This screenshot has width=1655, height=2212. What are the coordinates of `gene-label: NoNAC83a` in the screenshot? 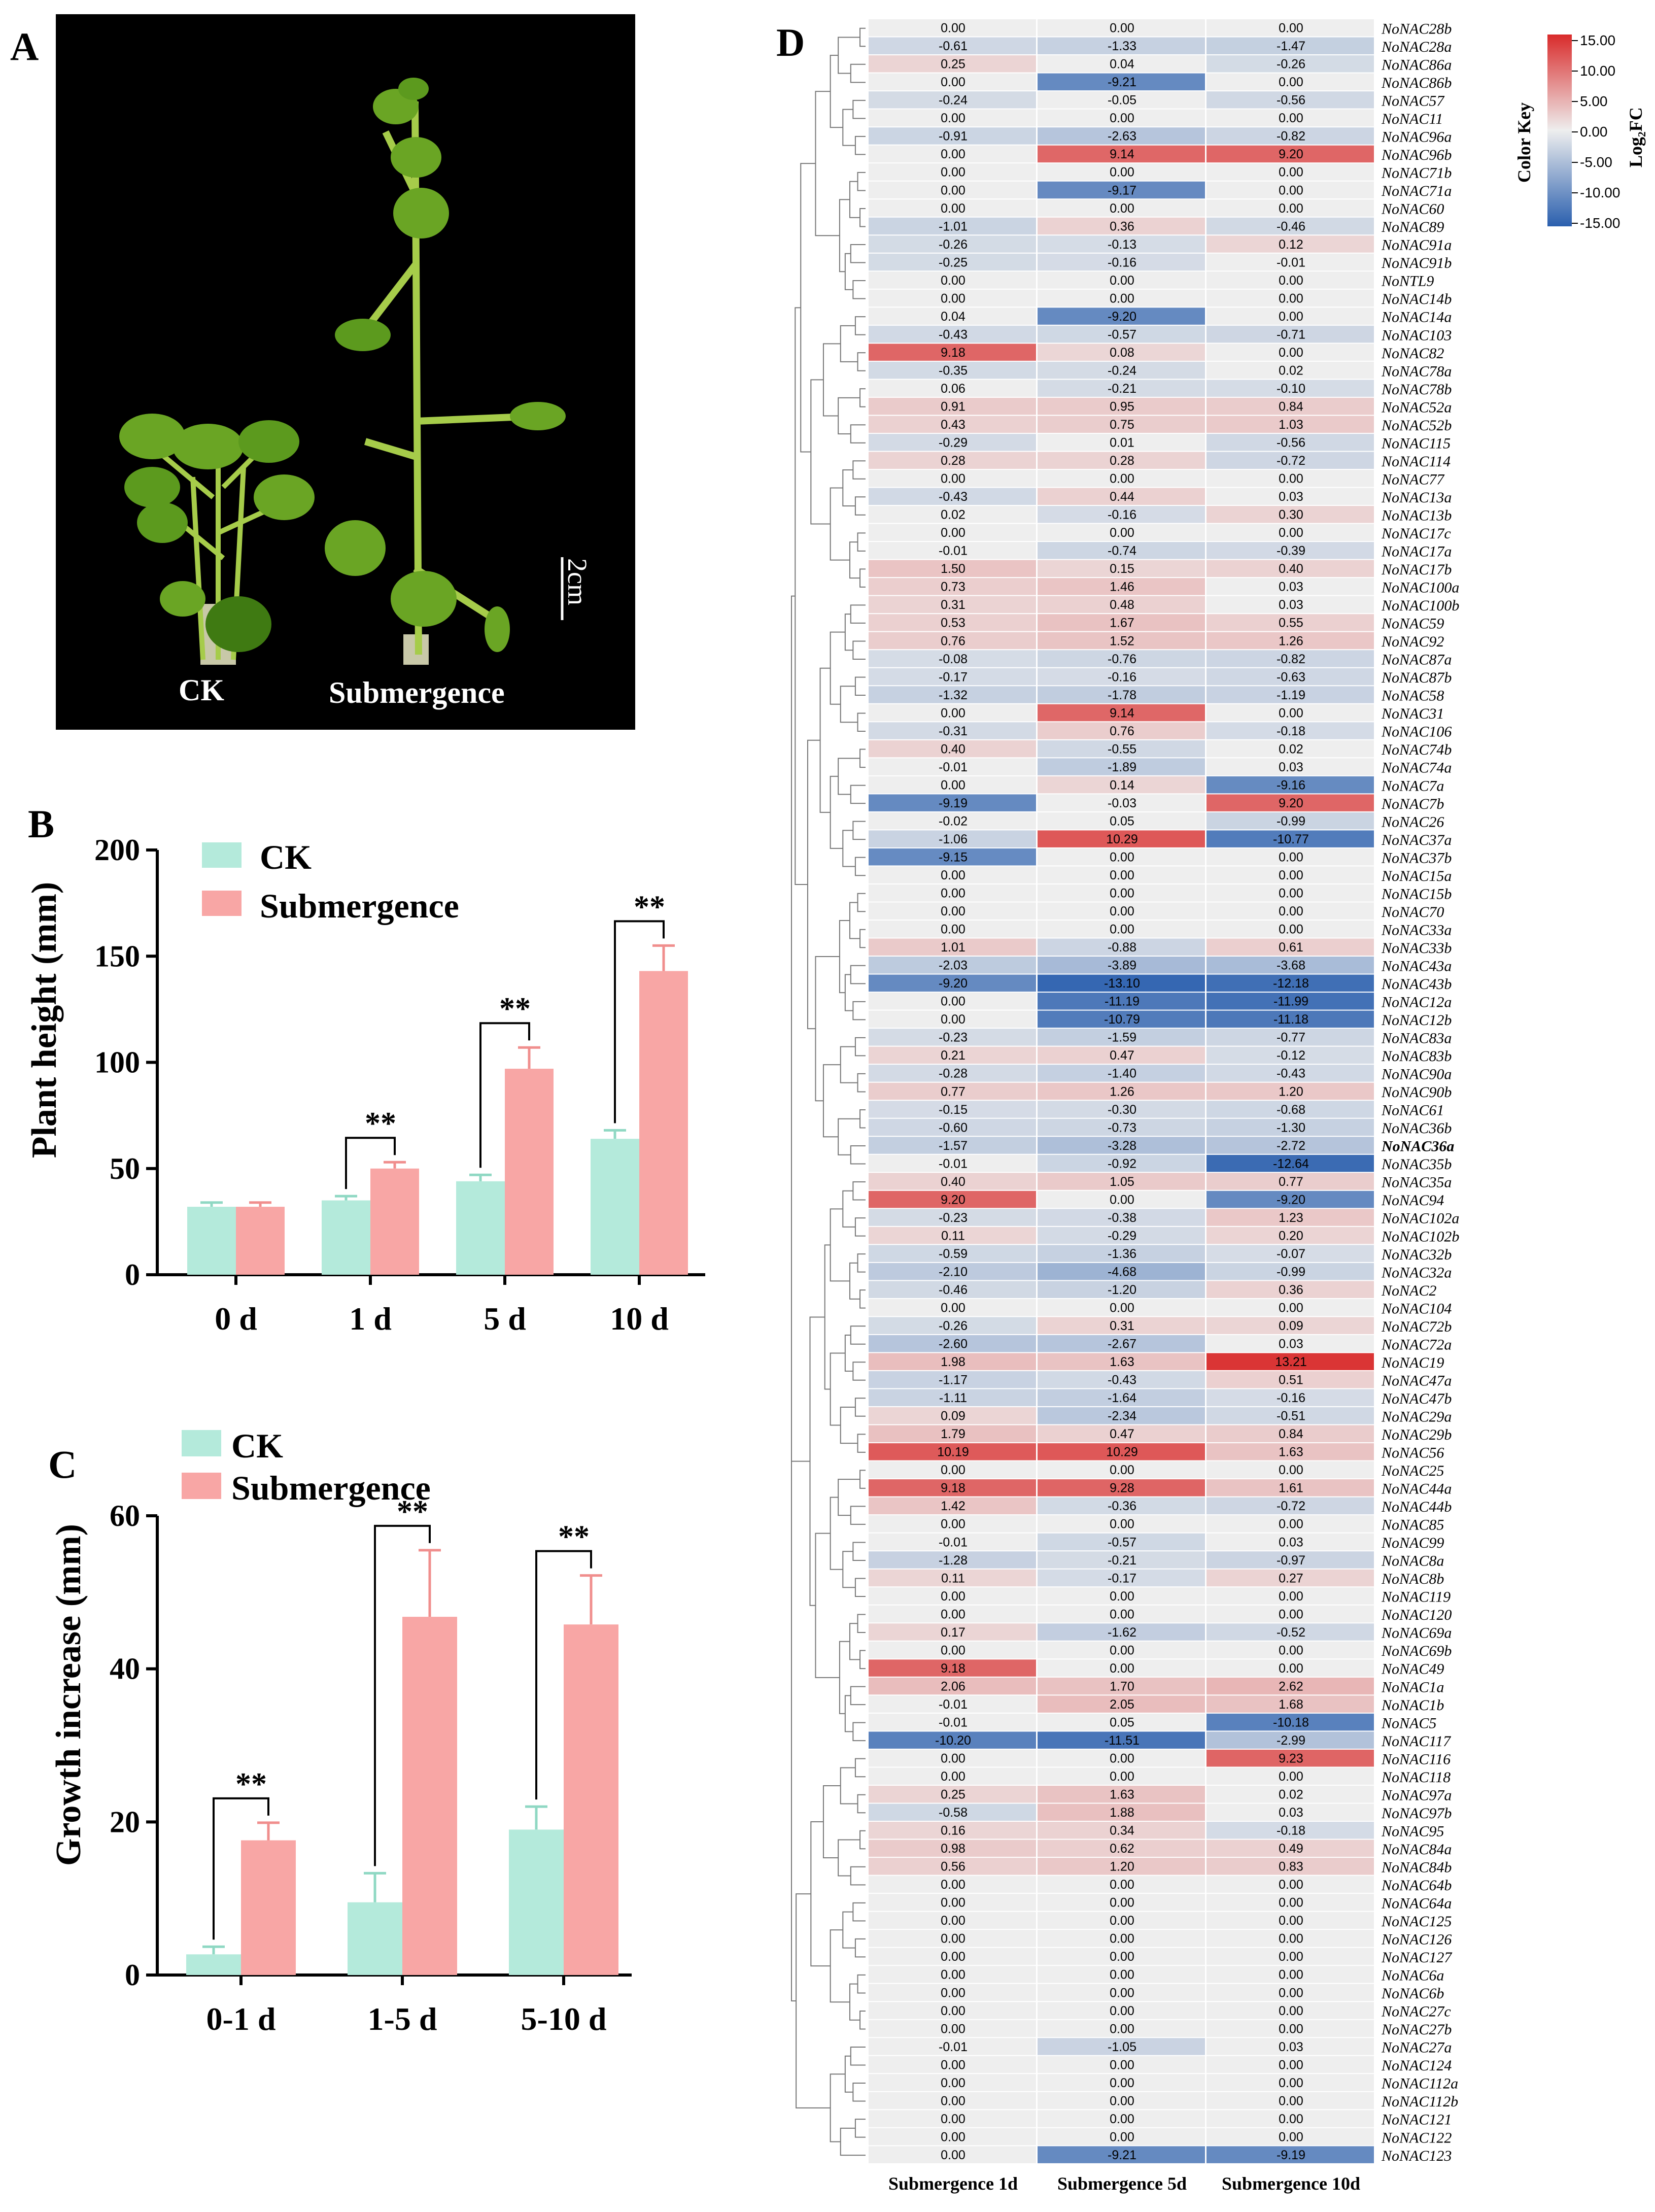 It's located at (1416, 1038).